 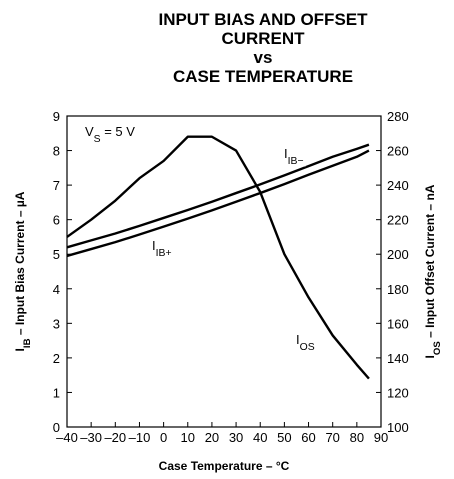 I want to click on y2-tick-label: 260, so click(x=398, y=151).